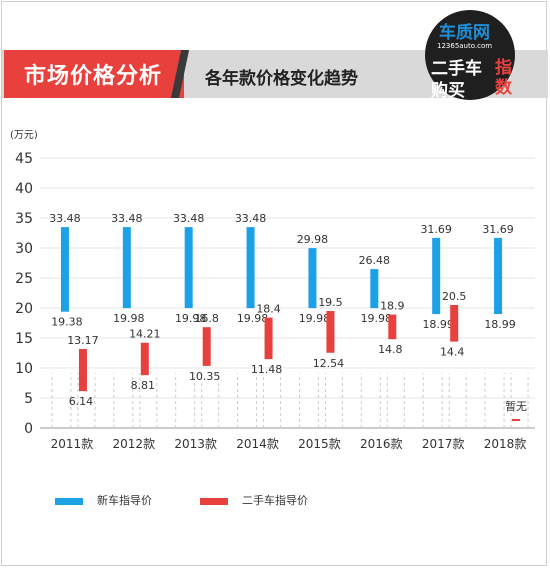  What do you see at coordinates (24, 189) in the screenshot?
I see `y-tick-label: 40` at bounding box center [24, 189].